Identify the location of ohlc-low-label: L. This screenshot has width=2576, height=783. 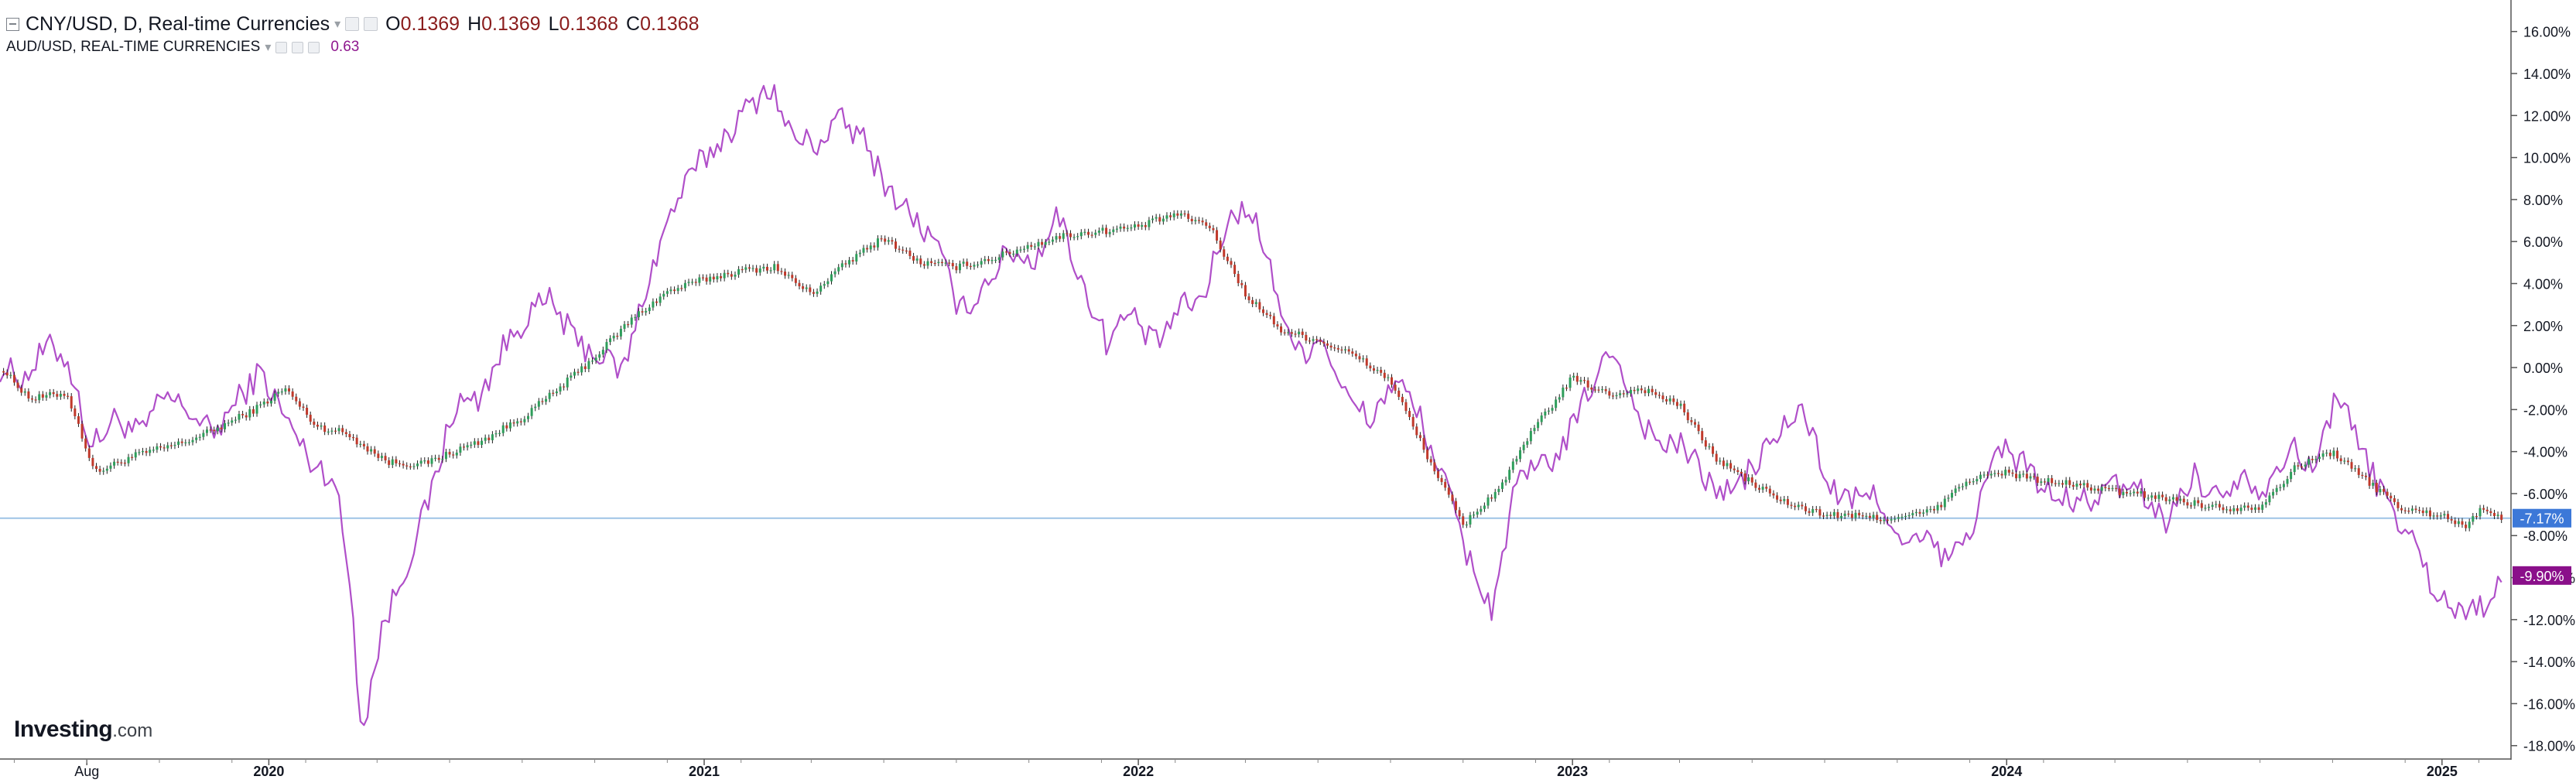
(553, 23).